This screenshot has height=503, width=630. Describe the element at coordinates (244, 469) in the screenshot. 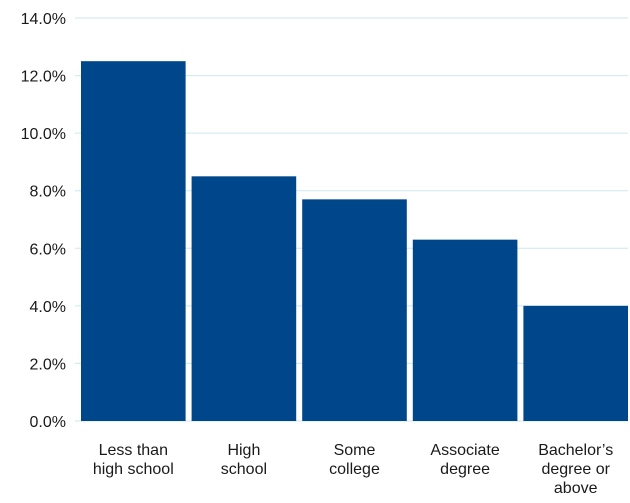

I see `x-category-label-line: school` at that location.